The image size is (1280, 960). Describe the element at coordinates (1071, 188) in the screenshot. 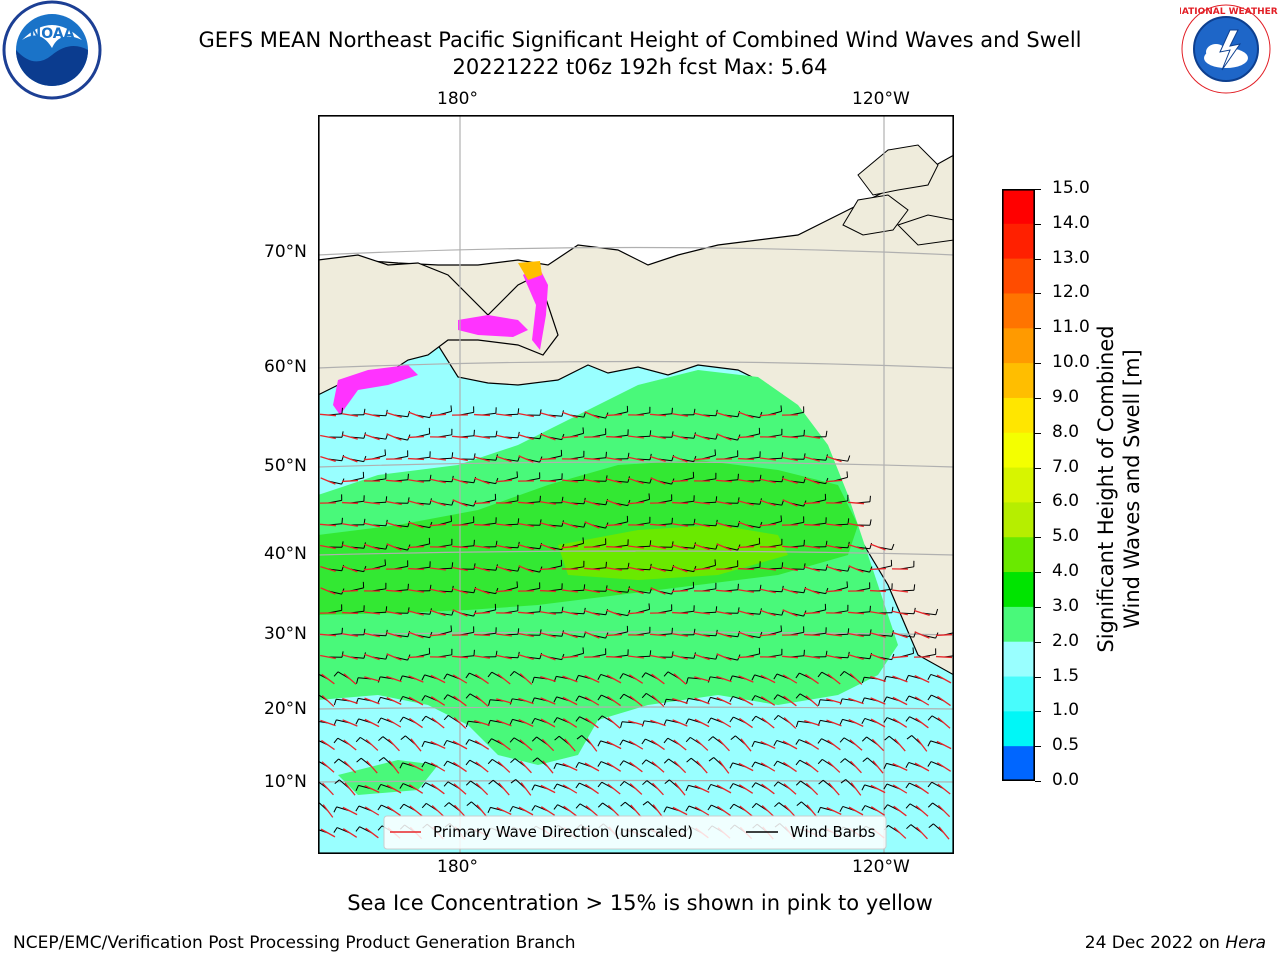

I see `colorbar-tick-label: 15.0` at that location.